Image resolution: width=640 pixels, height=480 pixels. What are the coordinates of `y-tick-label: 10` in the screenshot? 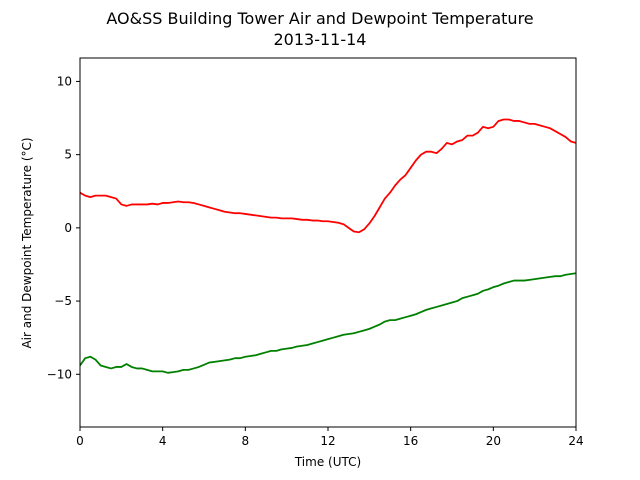 It's located at (64, 81).